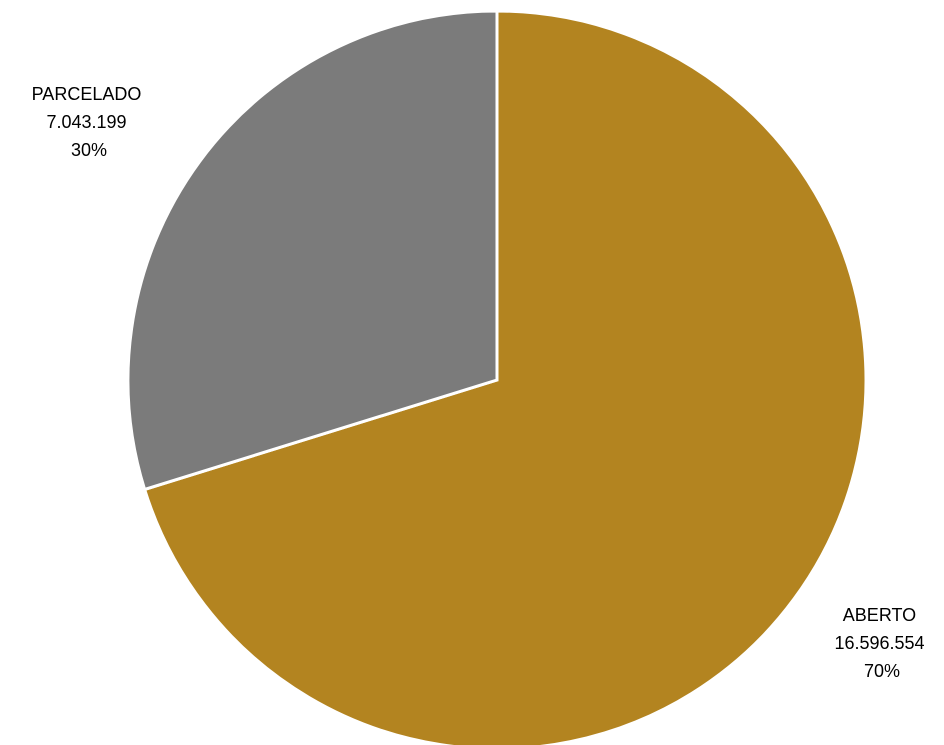 The image size is (944, 745). What do you see at coordinates (86, 122) in the screenshot?
I see `parcelado-value-label: 7.043.199` at bounding box center [86, 122].